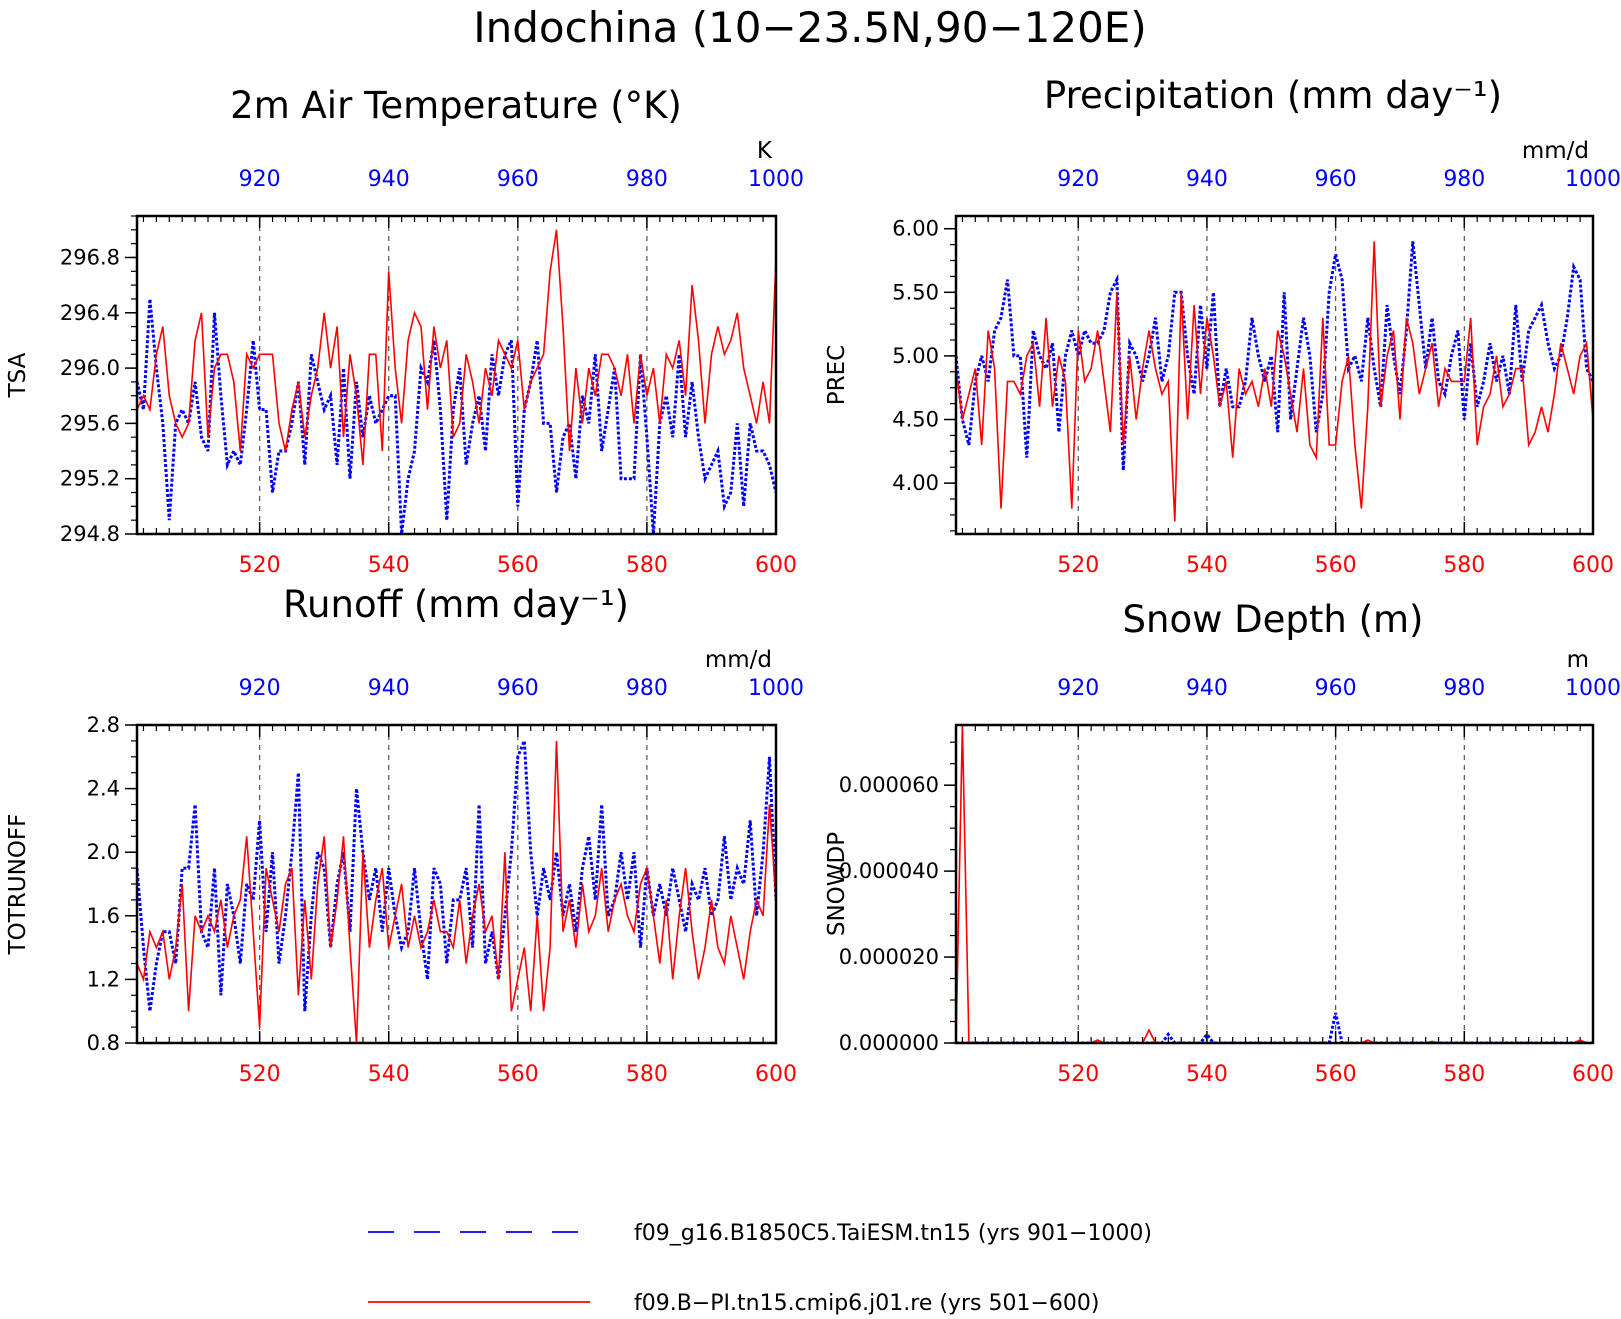 Image resolution: width=1621 pixels, height=1319 pixels. I want to click on legend-label-1: f09.B−PI.tn15.cmip6.j01.re (yrs 501−600), so click(866, 1303).